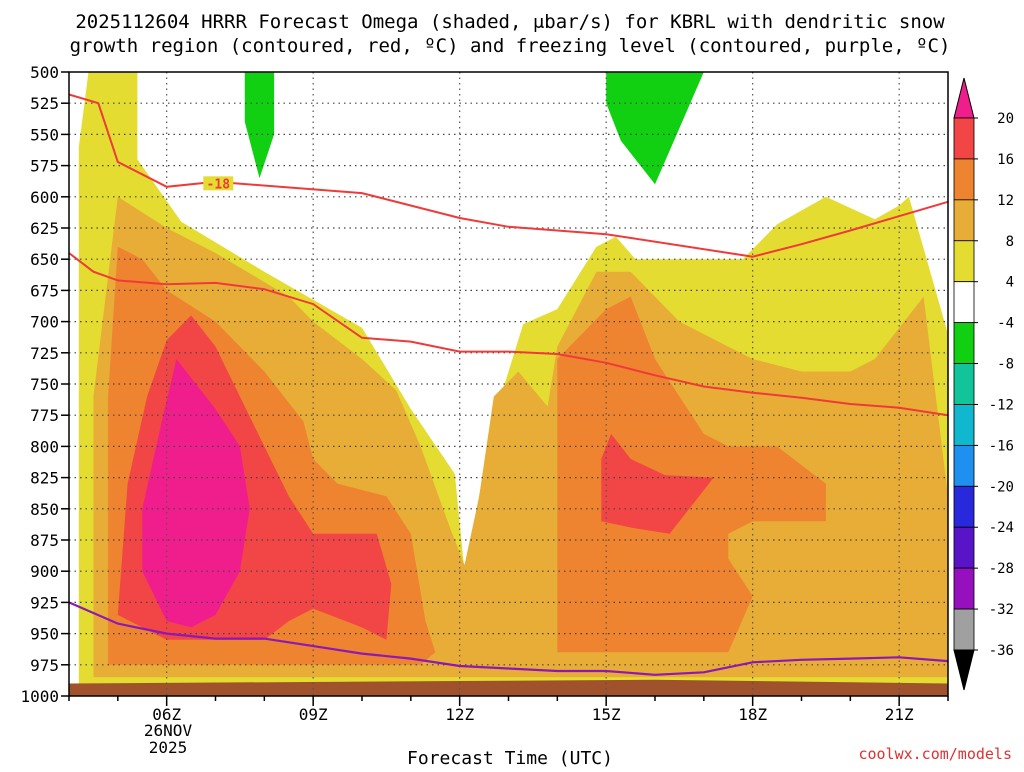 This screenshot has height=772, width=1024. What do you see at coordinates (1001, 651) in the screenshot?
I see `colorbar-label-13: -36` at bounding box center [1001, 651].